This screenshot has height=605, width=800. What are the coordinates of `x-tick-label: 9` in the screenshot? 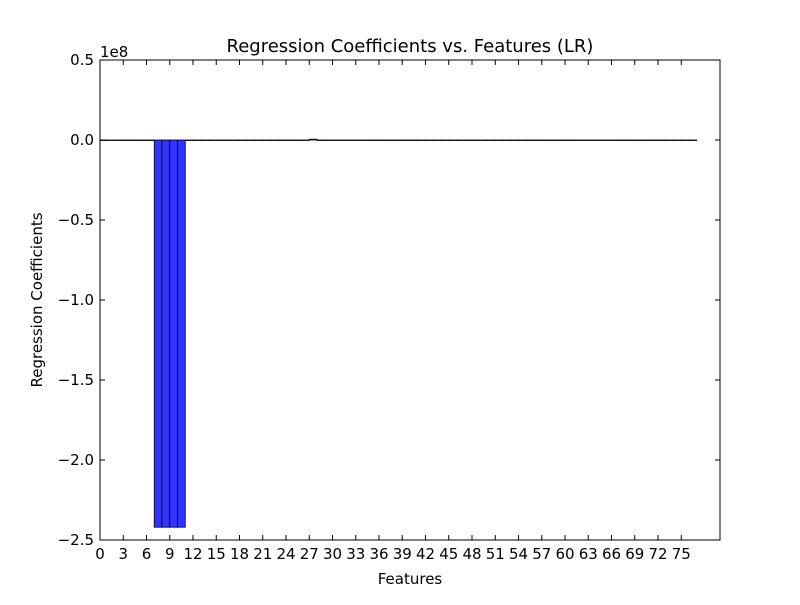 It's located at (170, 554).